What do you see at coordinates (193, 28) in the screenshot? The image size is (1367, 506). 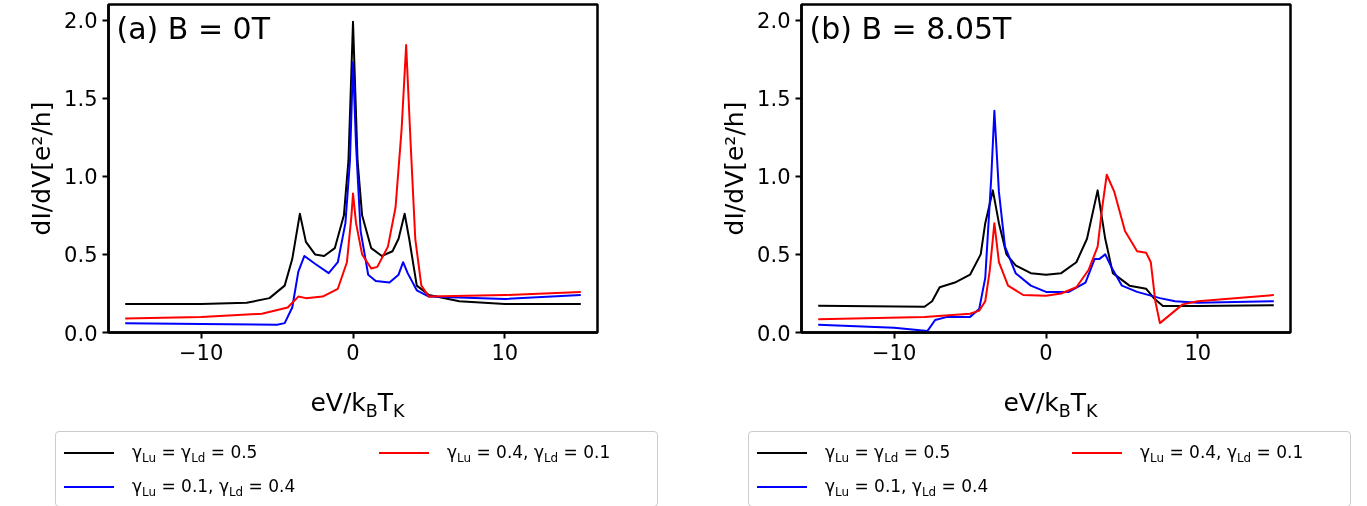 I see `chart-title: (a) B = 0T` at bounding box center [193, 28].